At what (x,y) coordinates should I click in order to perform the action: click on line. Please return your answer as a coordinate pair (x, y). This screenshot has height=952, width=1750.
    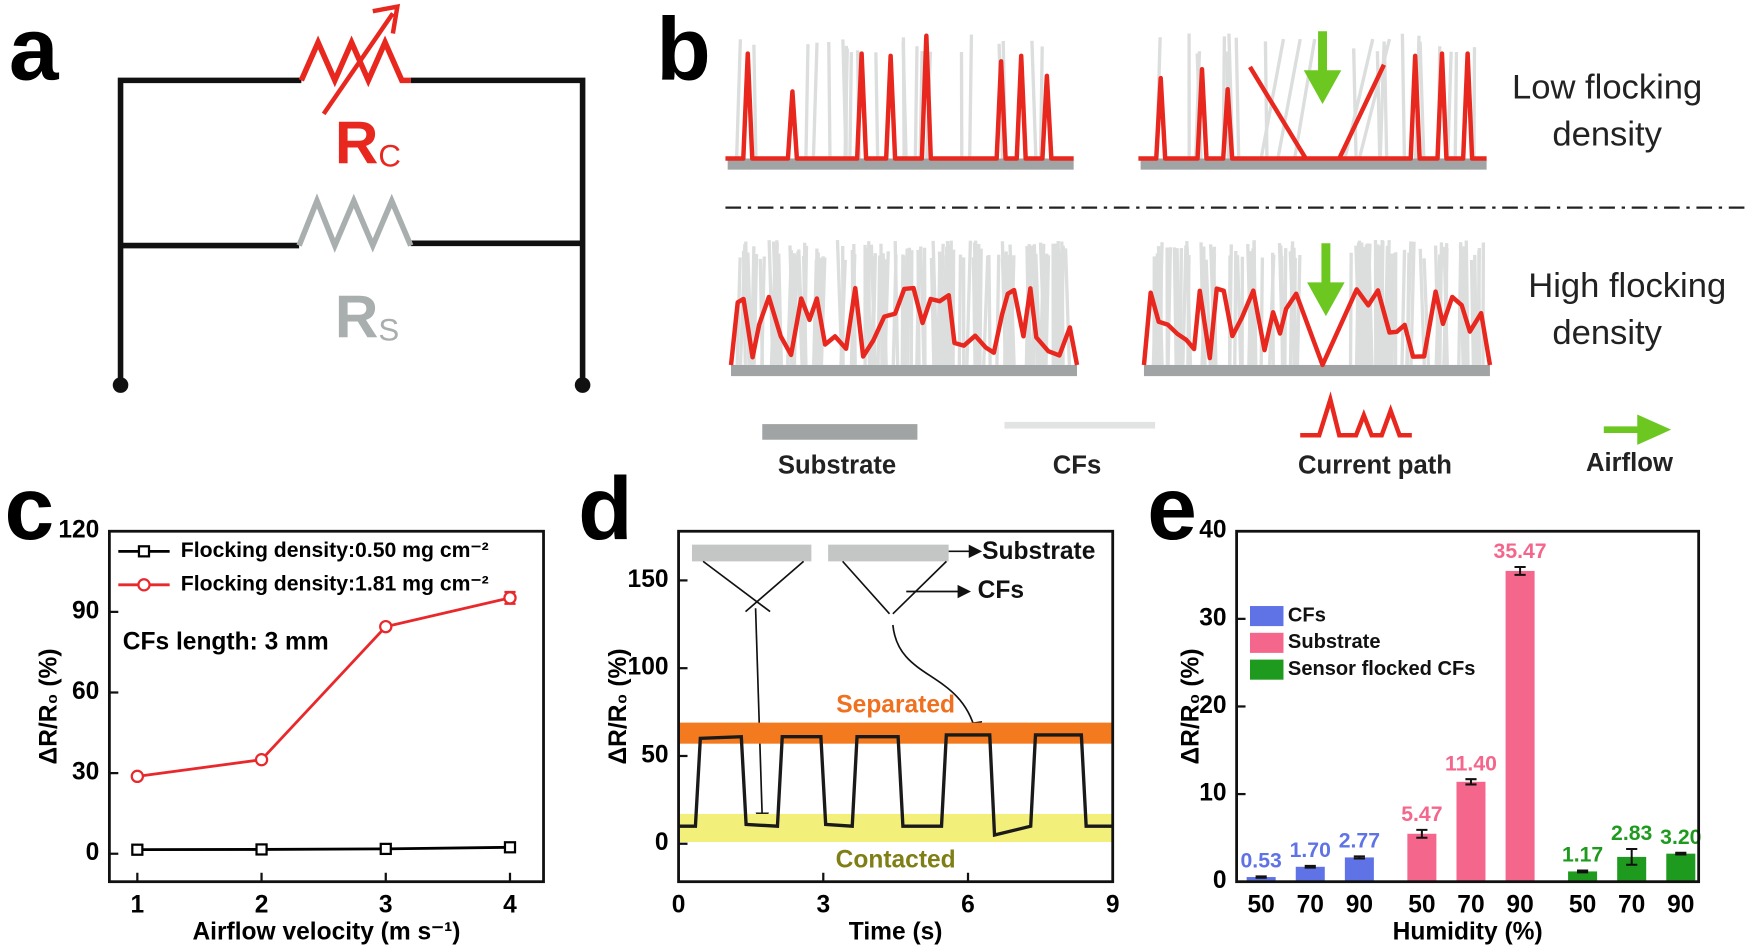
    Looking at the image, I should click on (323, 848).